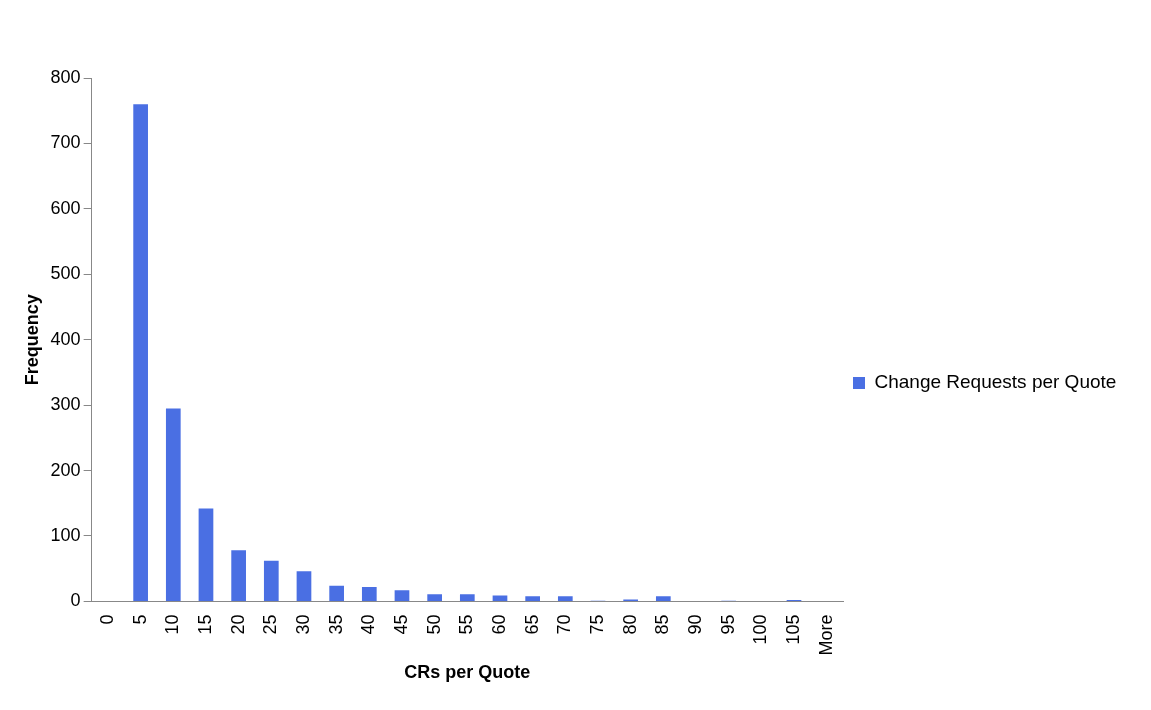 The width and height of the screenshot is (1151, 710). I want to click on x-tick-label: 10, so click(172, 624).